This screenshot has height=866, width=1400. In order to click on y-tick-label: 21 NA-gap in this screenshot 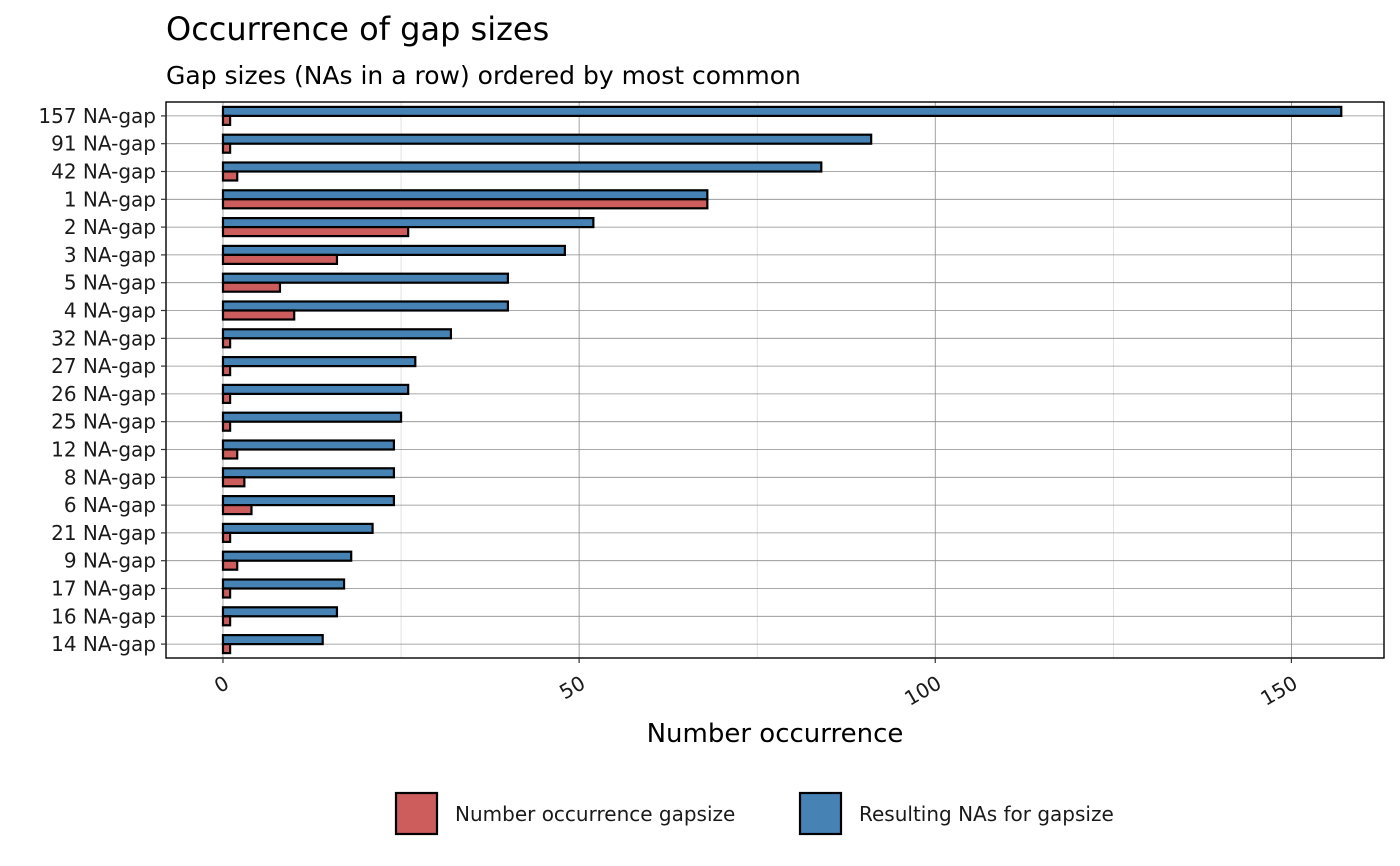, I will do `click(103, 533)`.